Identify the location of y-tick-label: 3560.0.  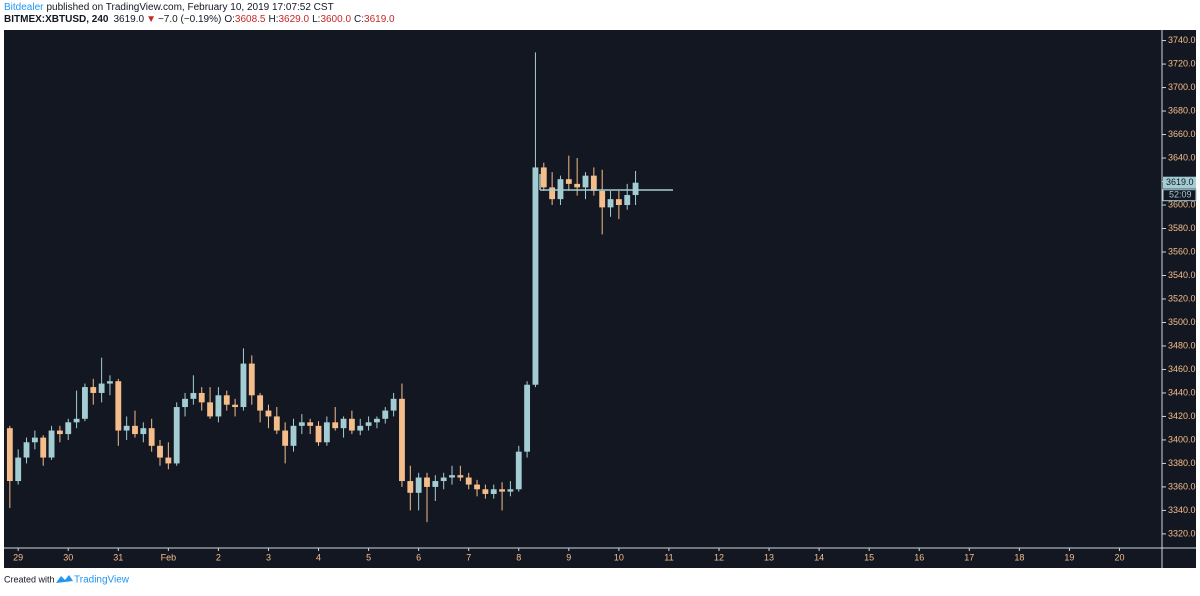
(1182, 251).